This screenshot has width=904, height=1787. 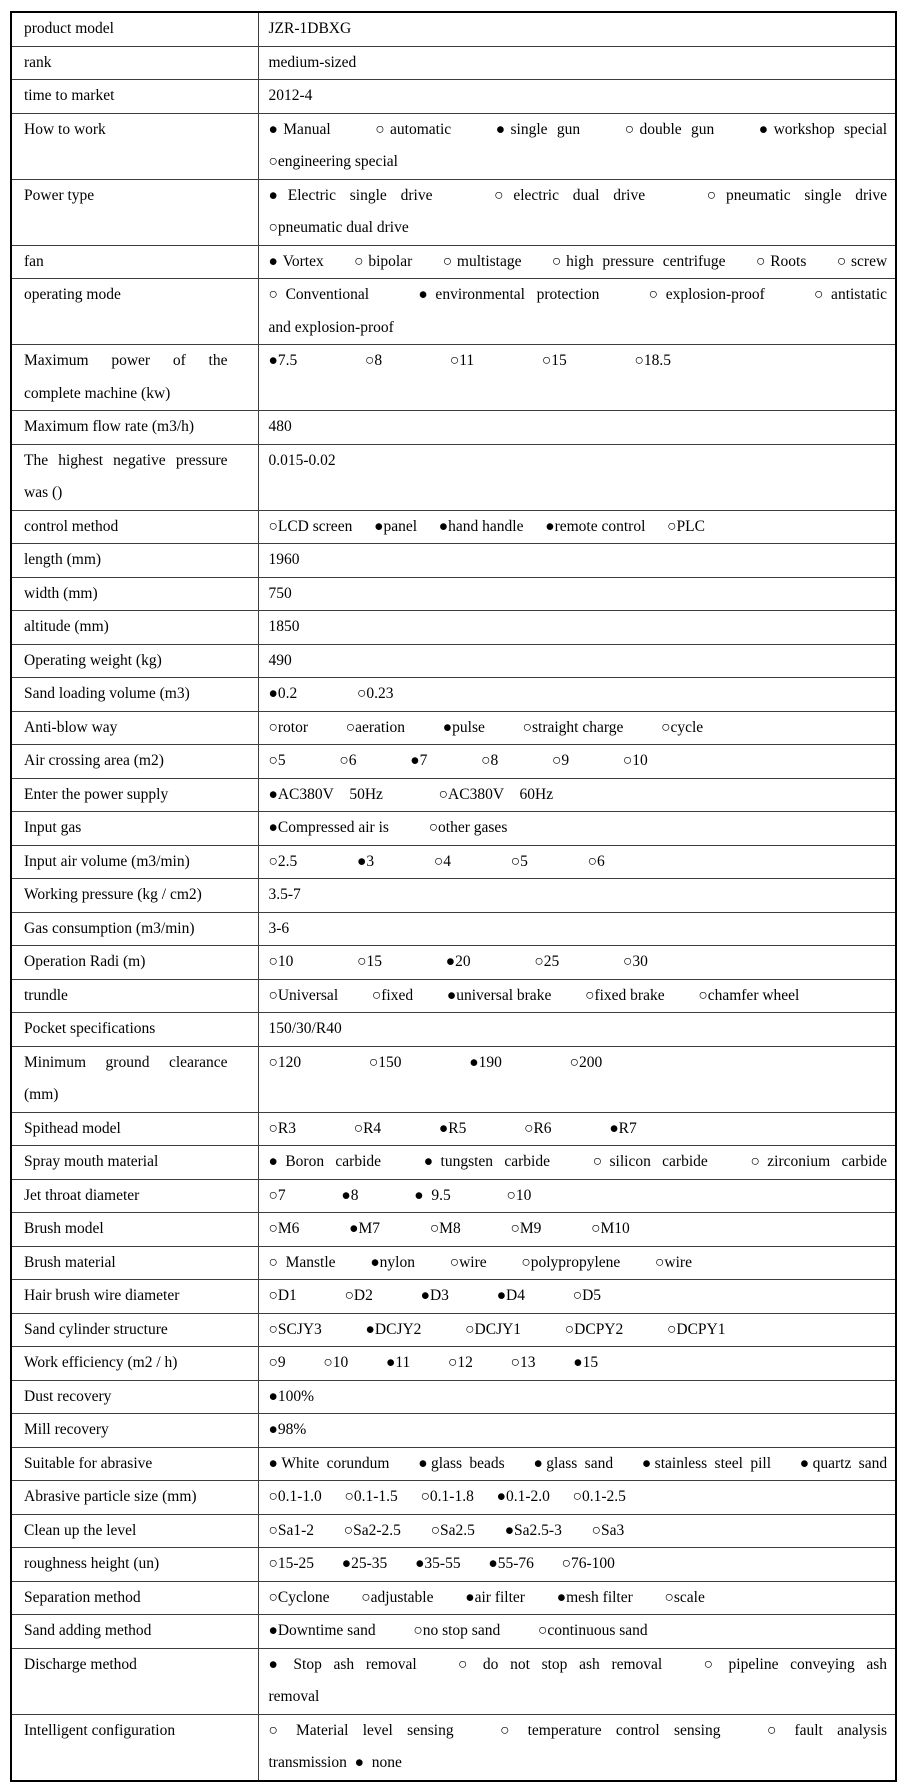 What do you see at coordinates (134, 146) in the screenshot?
I see `row-label: How to work` at bounding box center [134, 146].